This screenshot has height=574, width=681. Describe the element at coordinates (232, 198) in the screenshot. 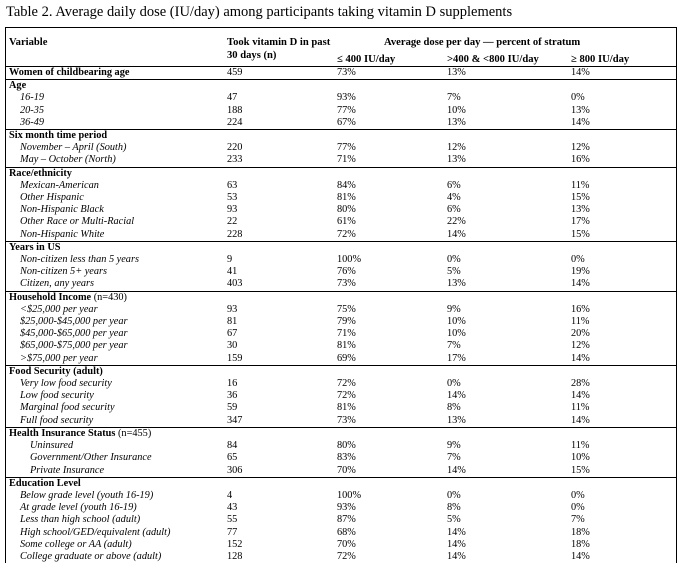

I see `cell: 53` at that location.